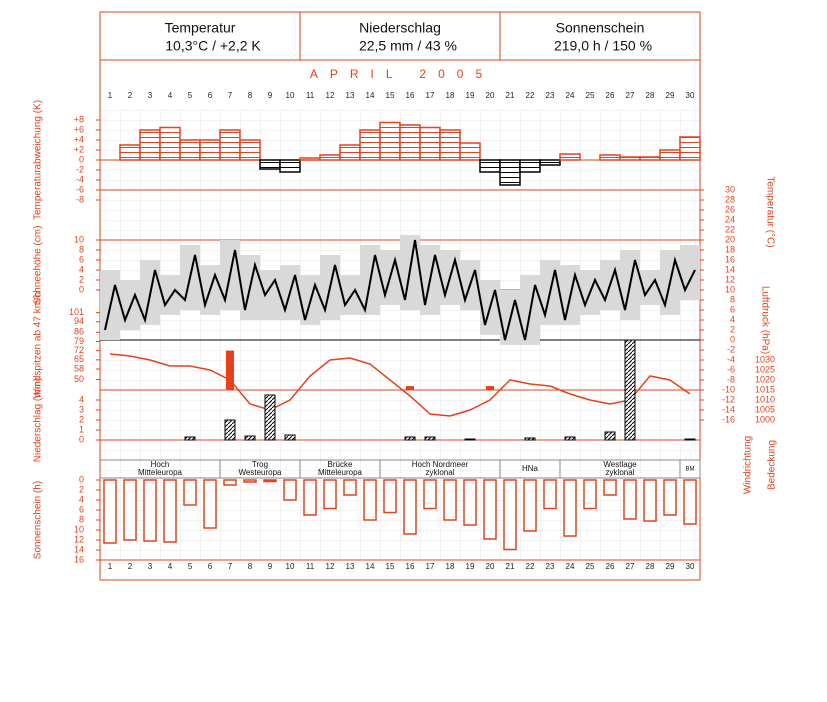 The image size is (827, 702). What do you see at coordinates (79, 332) in the screenshot?
I see `y-tick-label: 86` at bounding box center [79, 332].